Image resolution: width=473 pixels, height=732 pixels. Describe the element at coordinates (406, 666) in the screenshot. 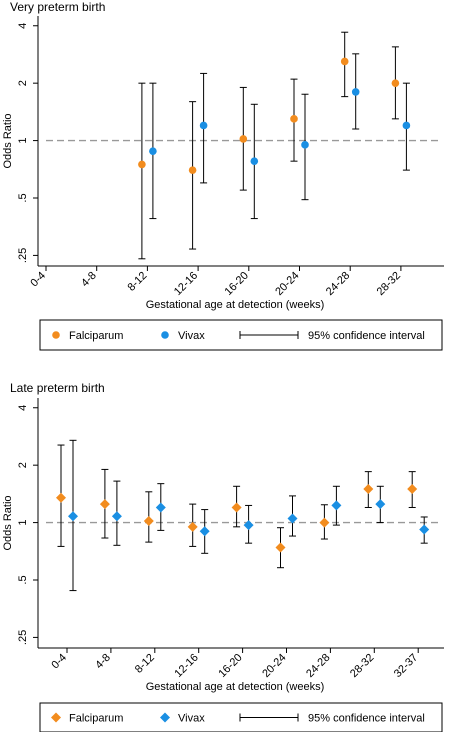

I see `x-tick-label: 32-37` at that location.